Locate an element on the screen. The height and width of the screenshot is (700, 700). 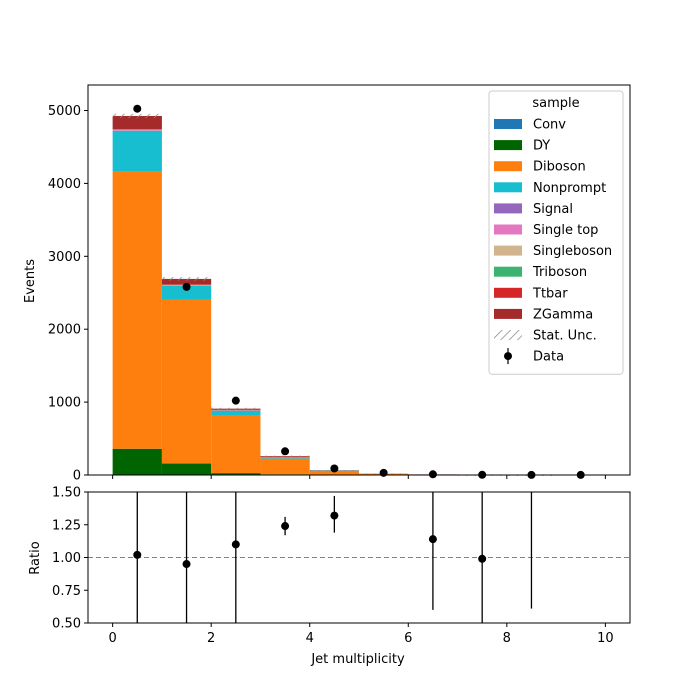
legend-label-singleboson: Singleboson is located at coordinates (572, 251).